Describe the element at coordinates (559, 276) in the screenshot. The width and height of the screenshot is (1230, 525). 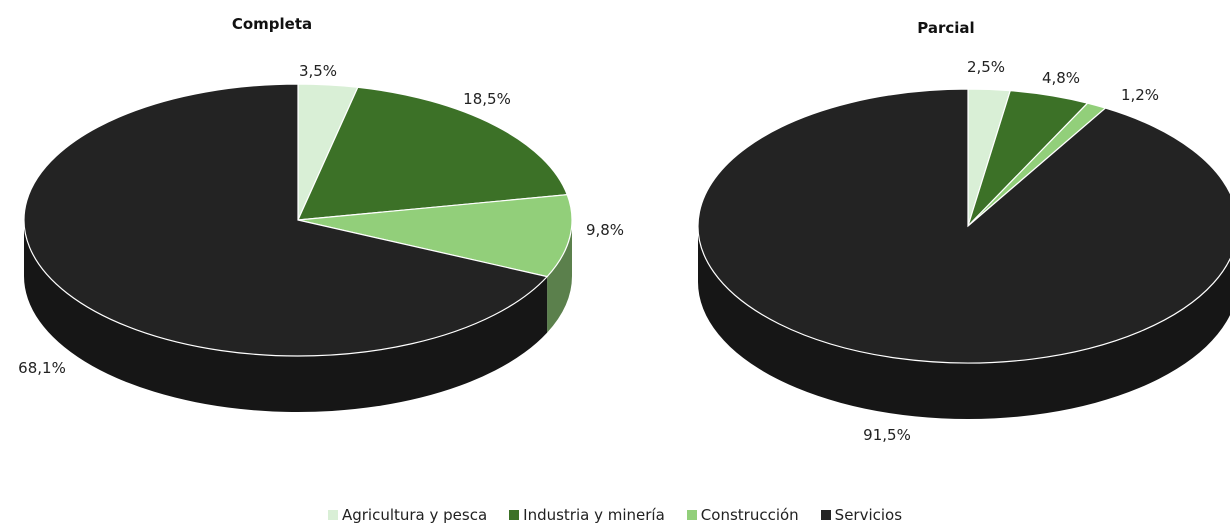
I see `pie-wall-construccion` at that location.